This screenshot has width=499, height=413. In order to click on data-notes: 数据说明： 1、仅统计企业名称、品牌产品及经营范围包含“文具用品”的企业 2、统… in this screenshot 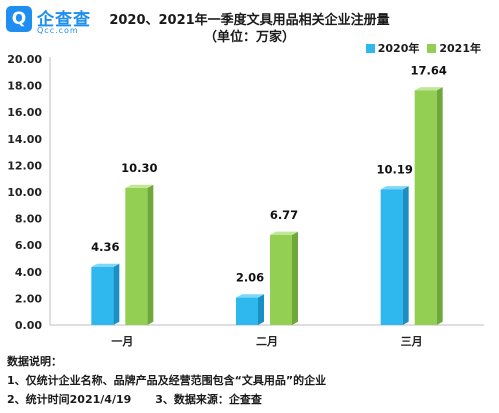, I will do `click(166, 380)`.